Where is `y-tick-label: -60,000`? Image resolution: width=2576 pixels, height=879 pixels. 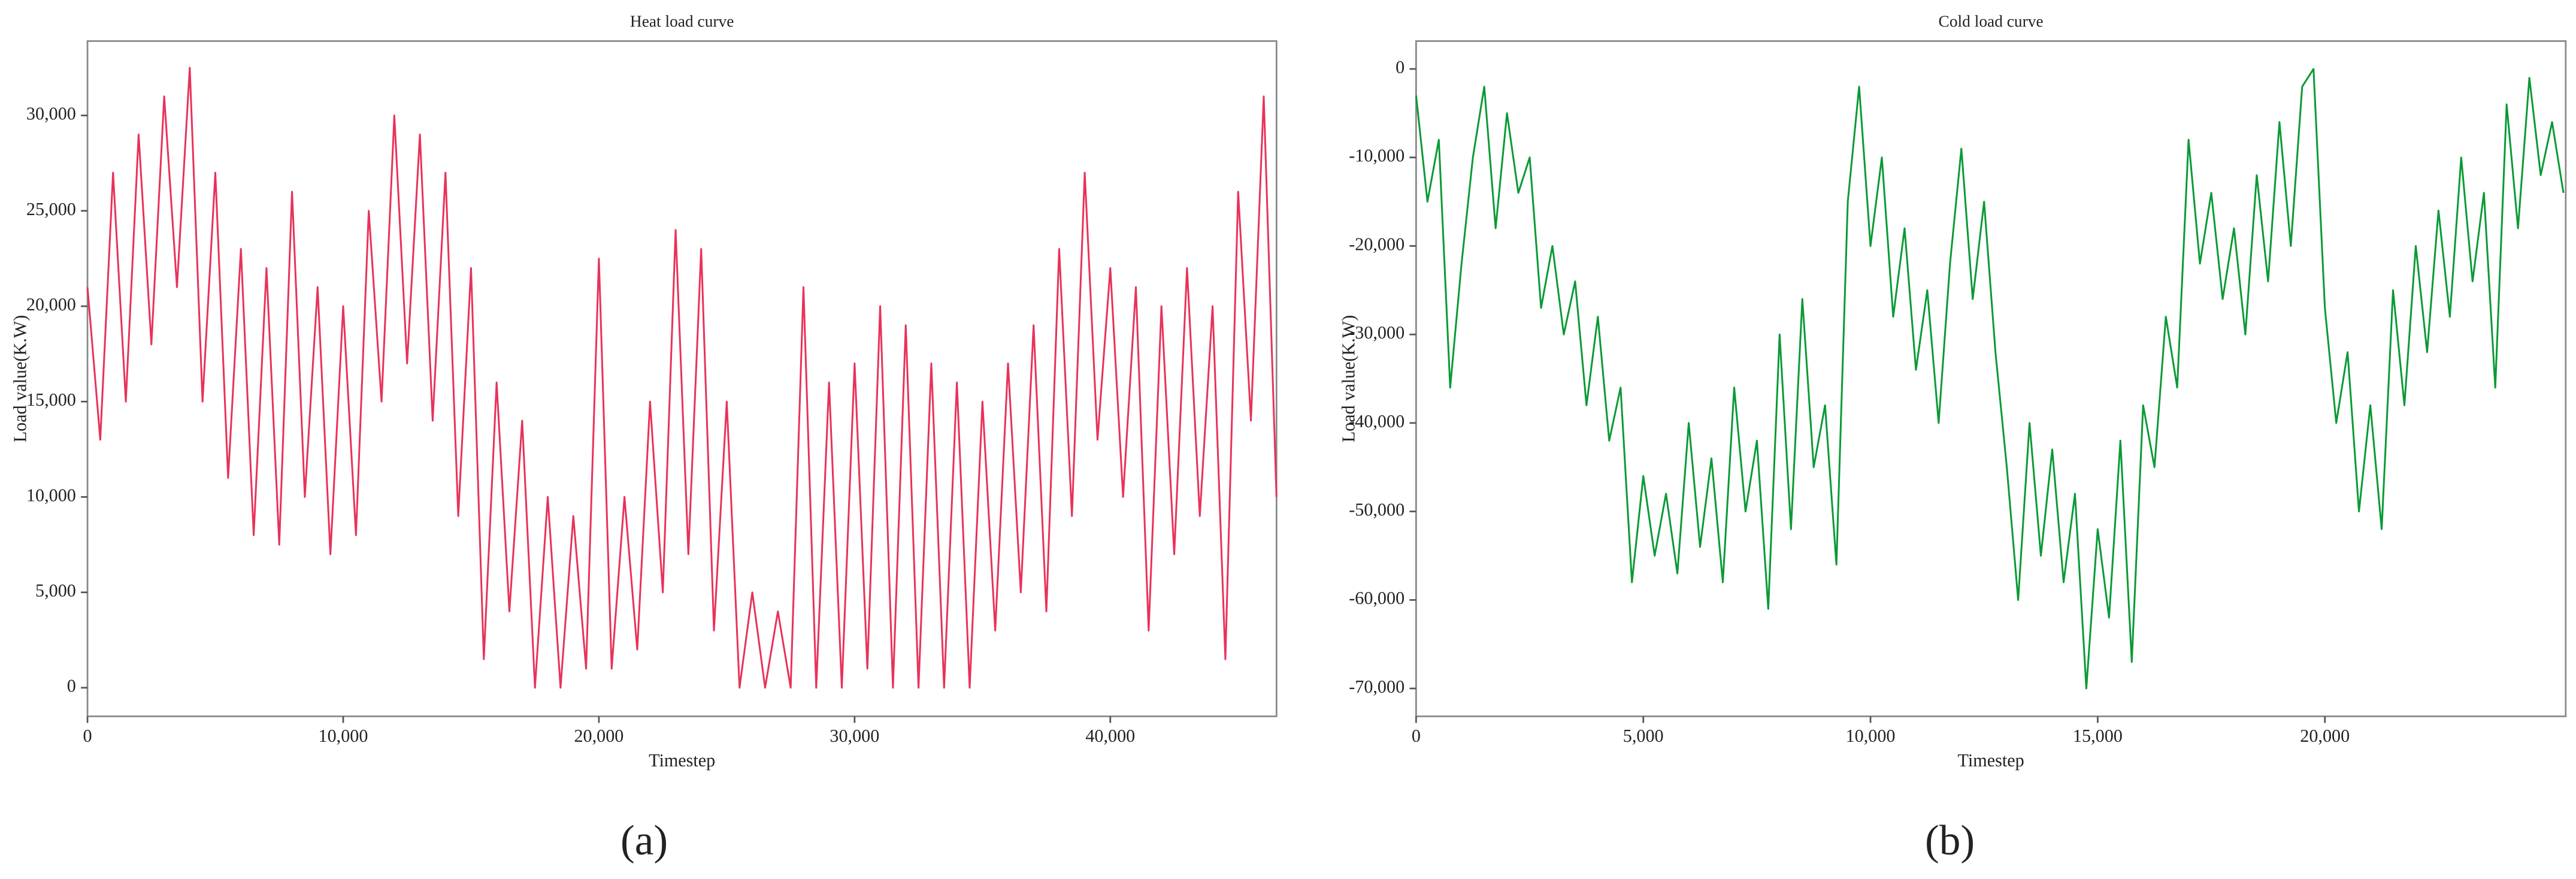 y-tick-label: -60,000 is located at coordinates (1376, 598).